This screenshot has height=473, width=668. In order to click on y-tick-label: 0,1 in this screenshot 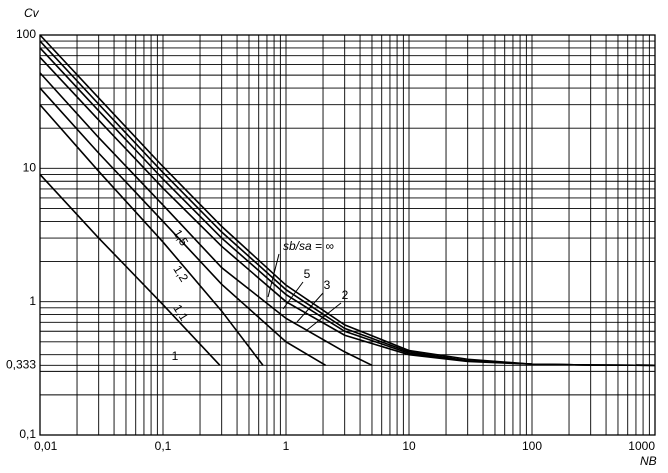, I will do `click(27, 434)`.